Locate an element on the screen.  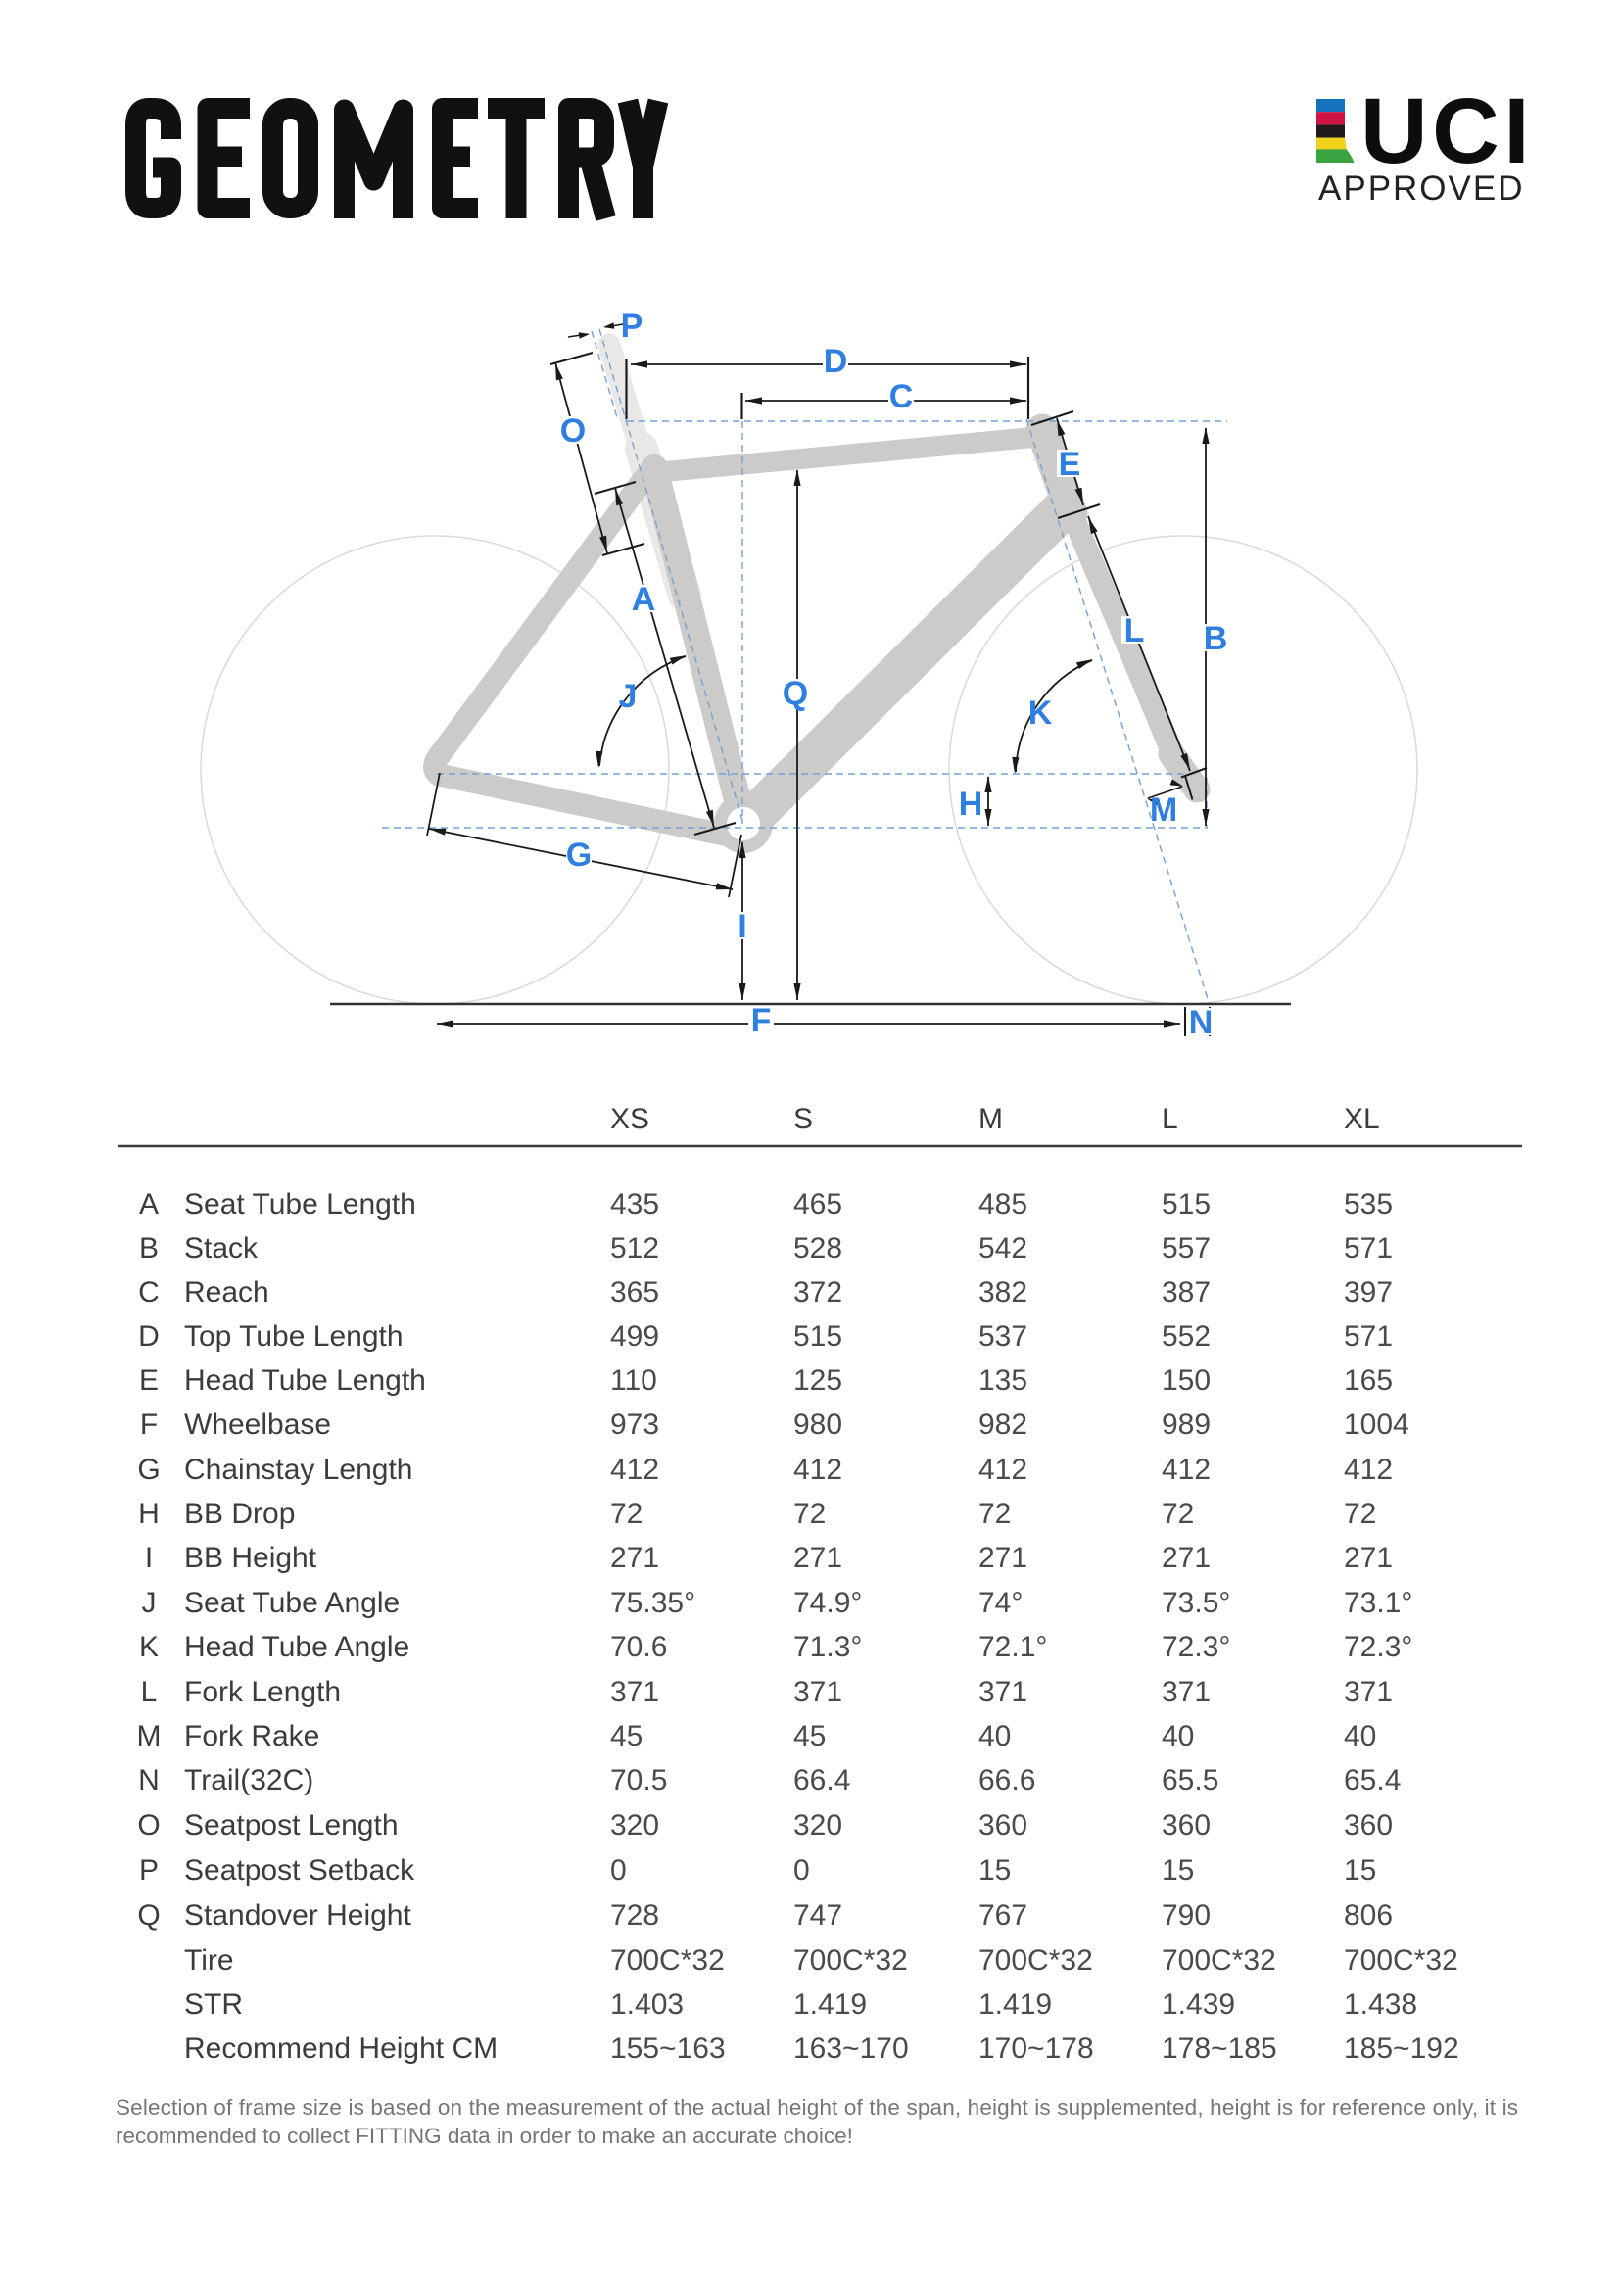
svg-text: Chainstay Length is located at coordinates (298, 1470).